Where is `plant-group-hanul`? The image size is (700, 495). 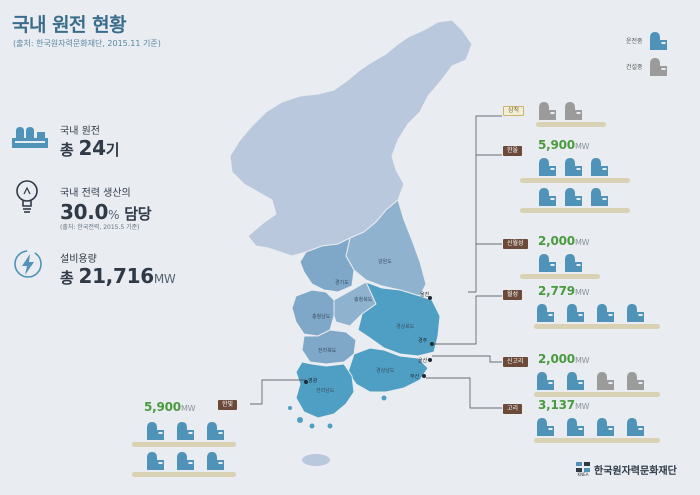
plant-group-hanul is located at coordinates (575, 184).